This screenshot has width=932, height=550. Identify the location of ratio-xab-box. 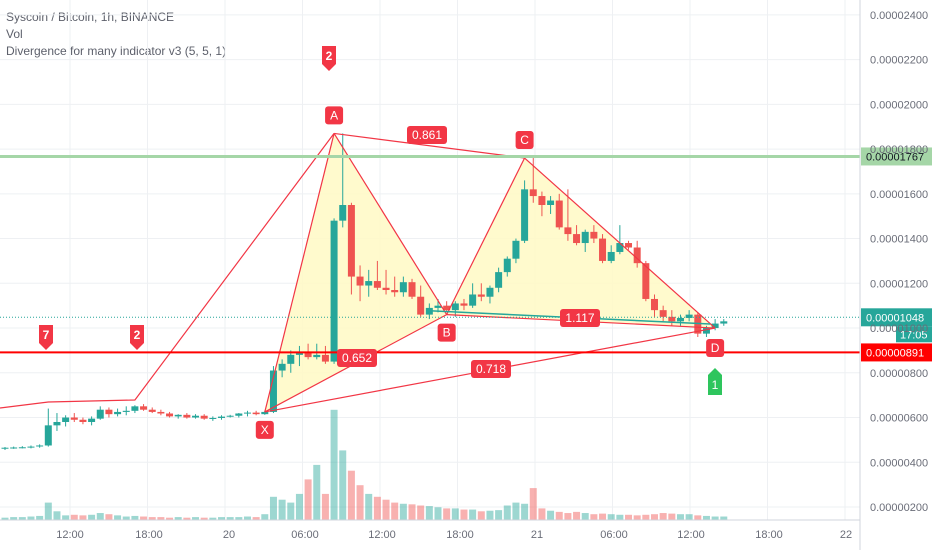
(357, 358).